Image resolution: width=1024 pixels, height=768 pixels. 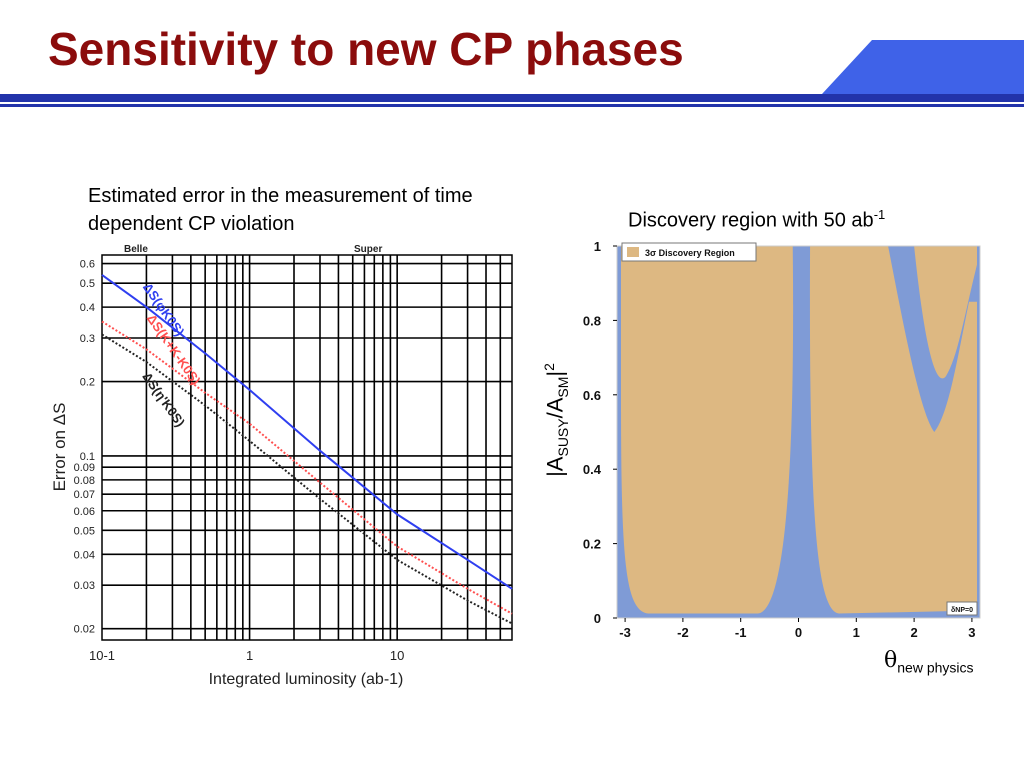 I want to click on right-chart-xlabel: θnew physics, so click(x=929, y=661).